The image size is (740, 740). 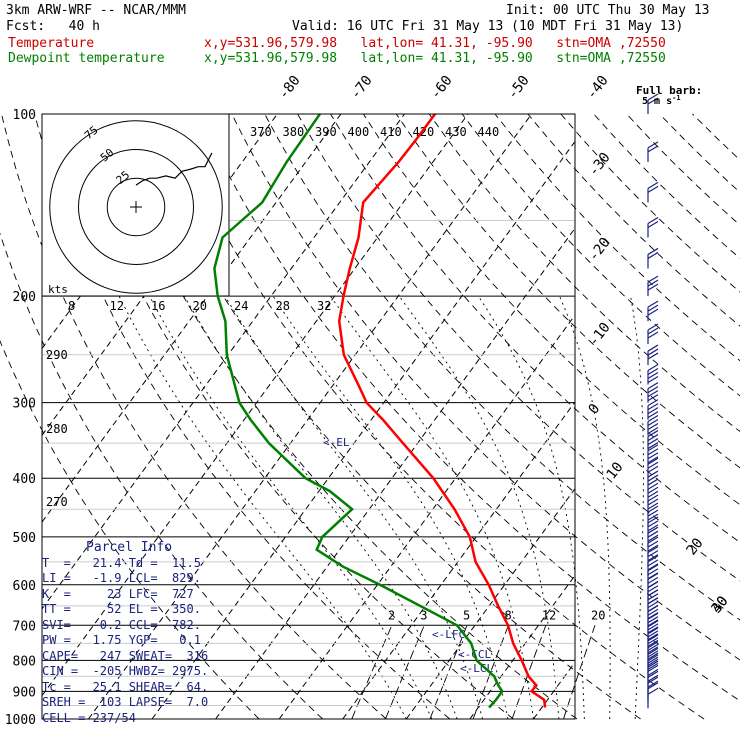 What do you see at coordinates (125, 702) in the screenshot?
I see `parcel-param-row: SREH = 103 LAPSE= 7.0` at bounding box center [125, 702].